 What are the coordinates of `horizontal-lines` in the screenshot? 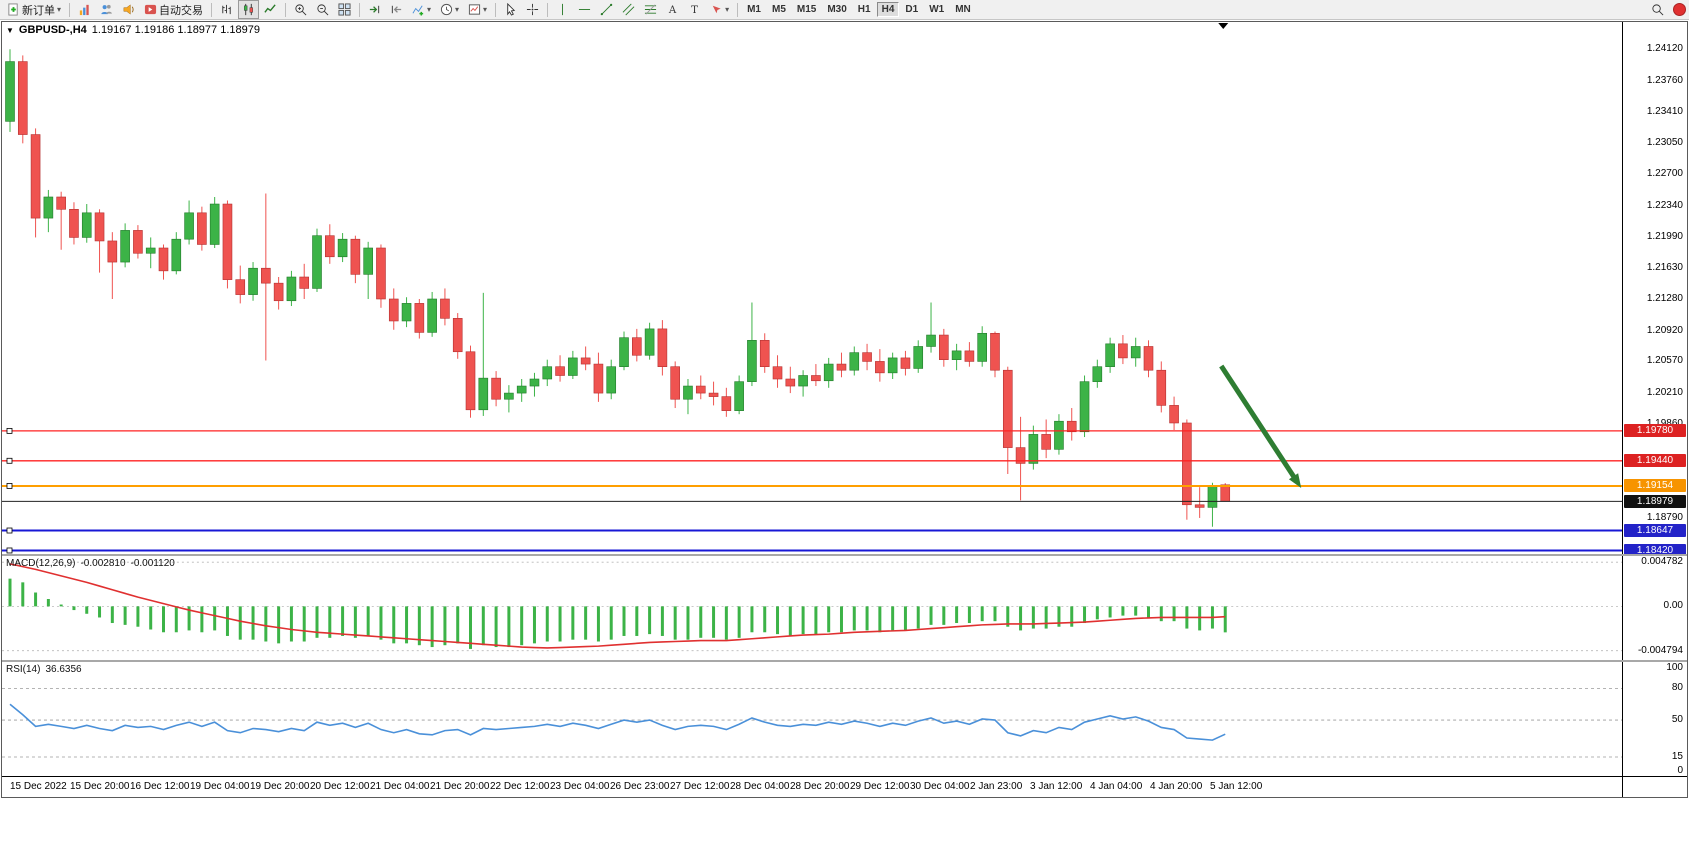 It's located at (812, 490).